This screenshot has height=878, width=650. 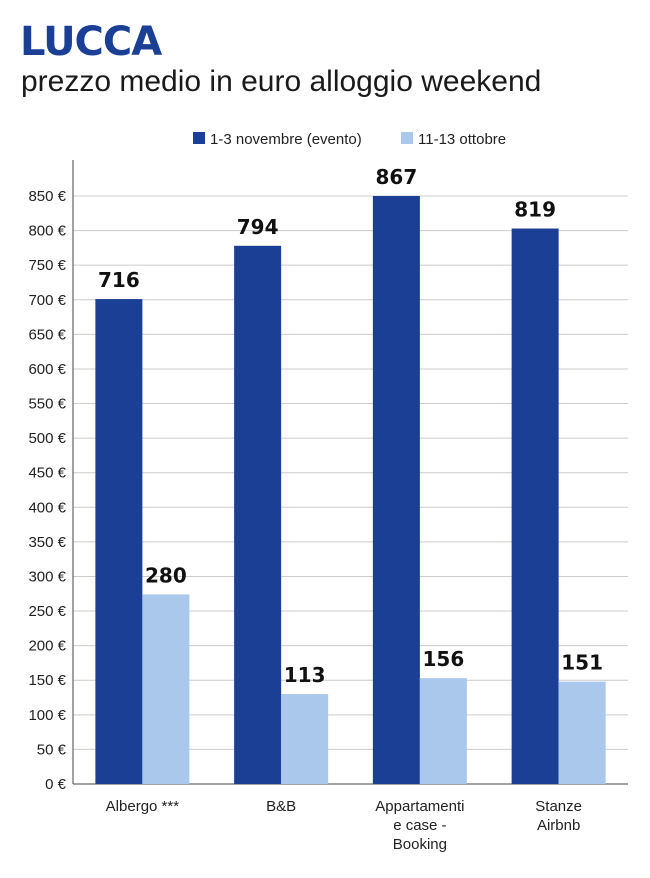 I want to click on y-tick-label: 200 €, so click(x=47, y=646).